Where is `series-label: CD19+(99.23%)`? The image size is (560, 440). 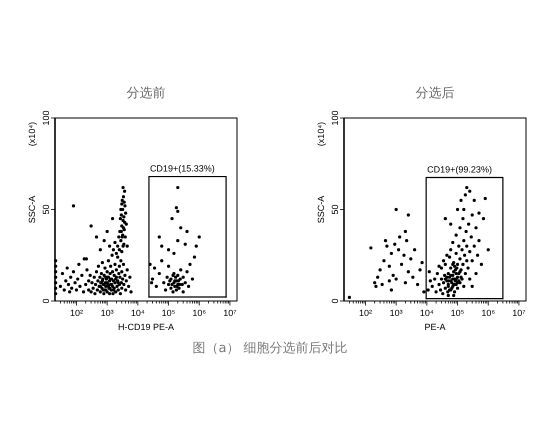 series-label: CD19+(99.23%) is located at coordinates (459, 169).